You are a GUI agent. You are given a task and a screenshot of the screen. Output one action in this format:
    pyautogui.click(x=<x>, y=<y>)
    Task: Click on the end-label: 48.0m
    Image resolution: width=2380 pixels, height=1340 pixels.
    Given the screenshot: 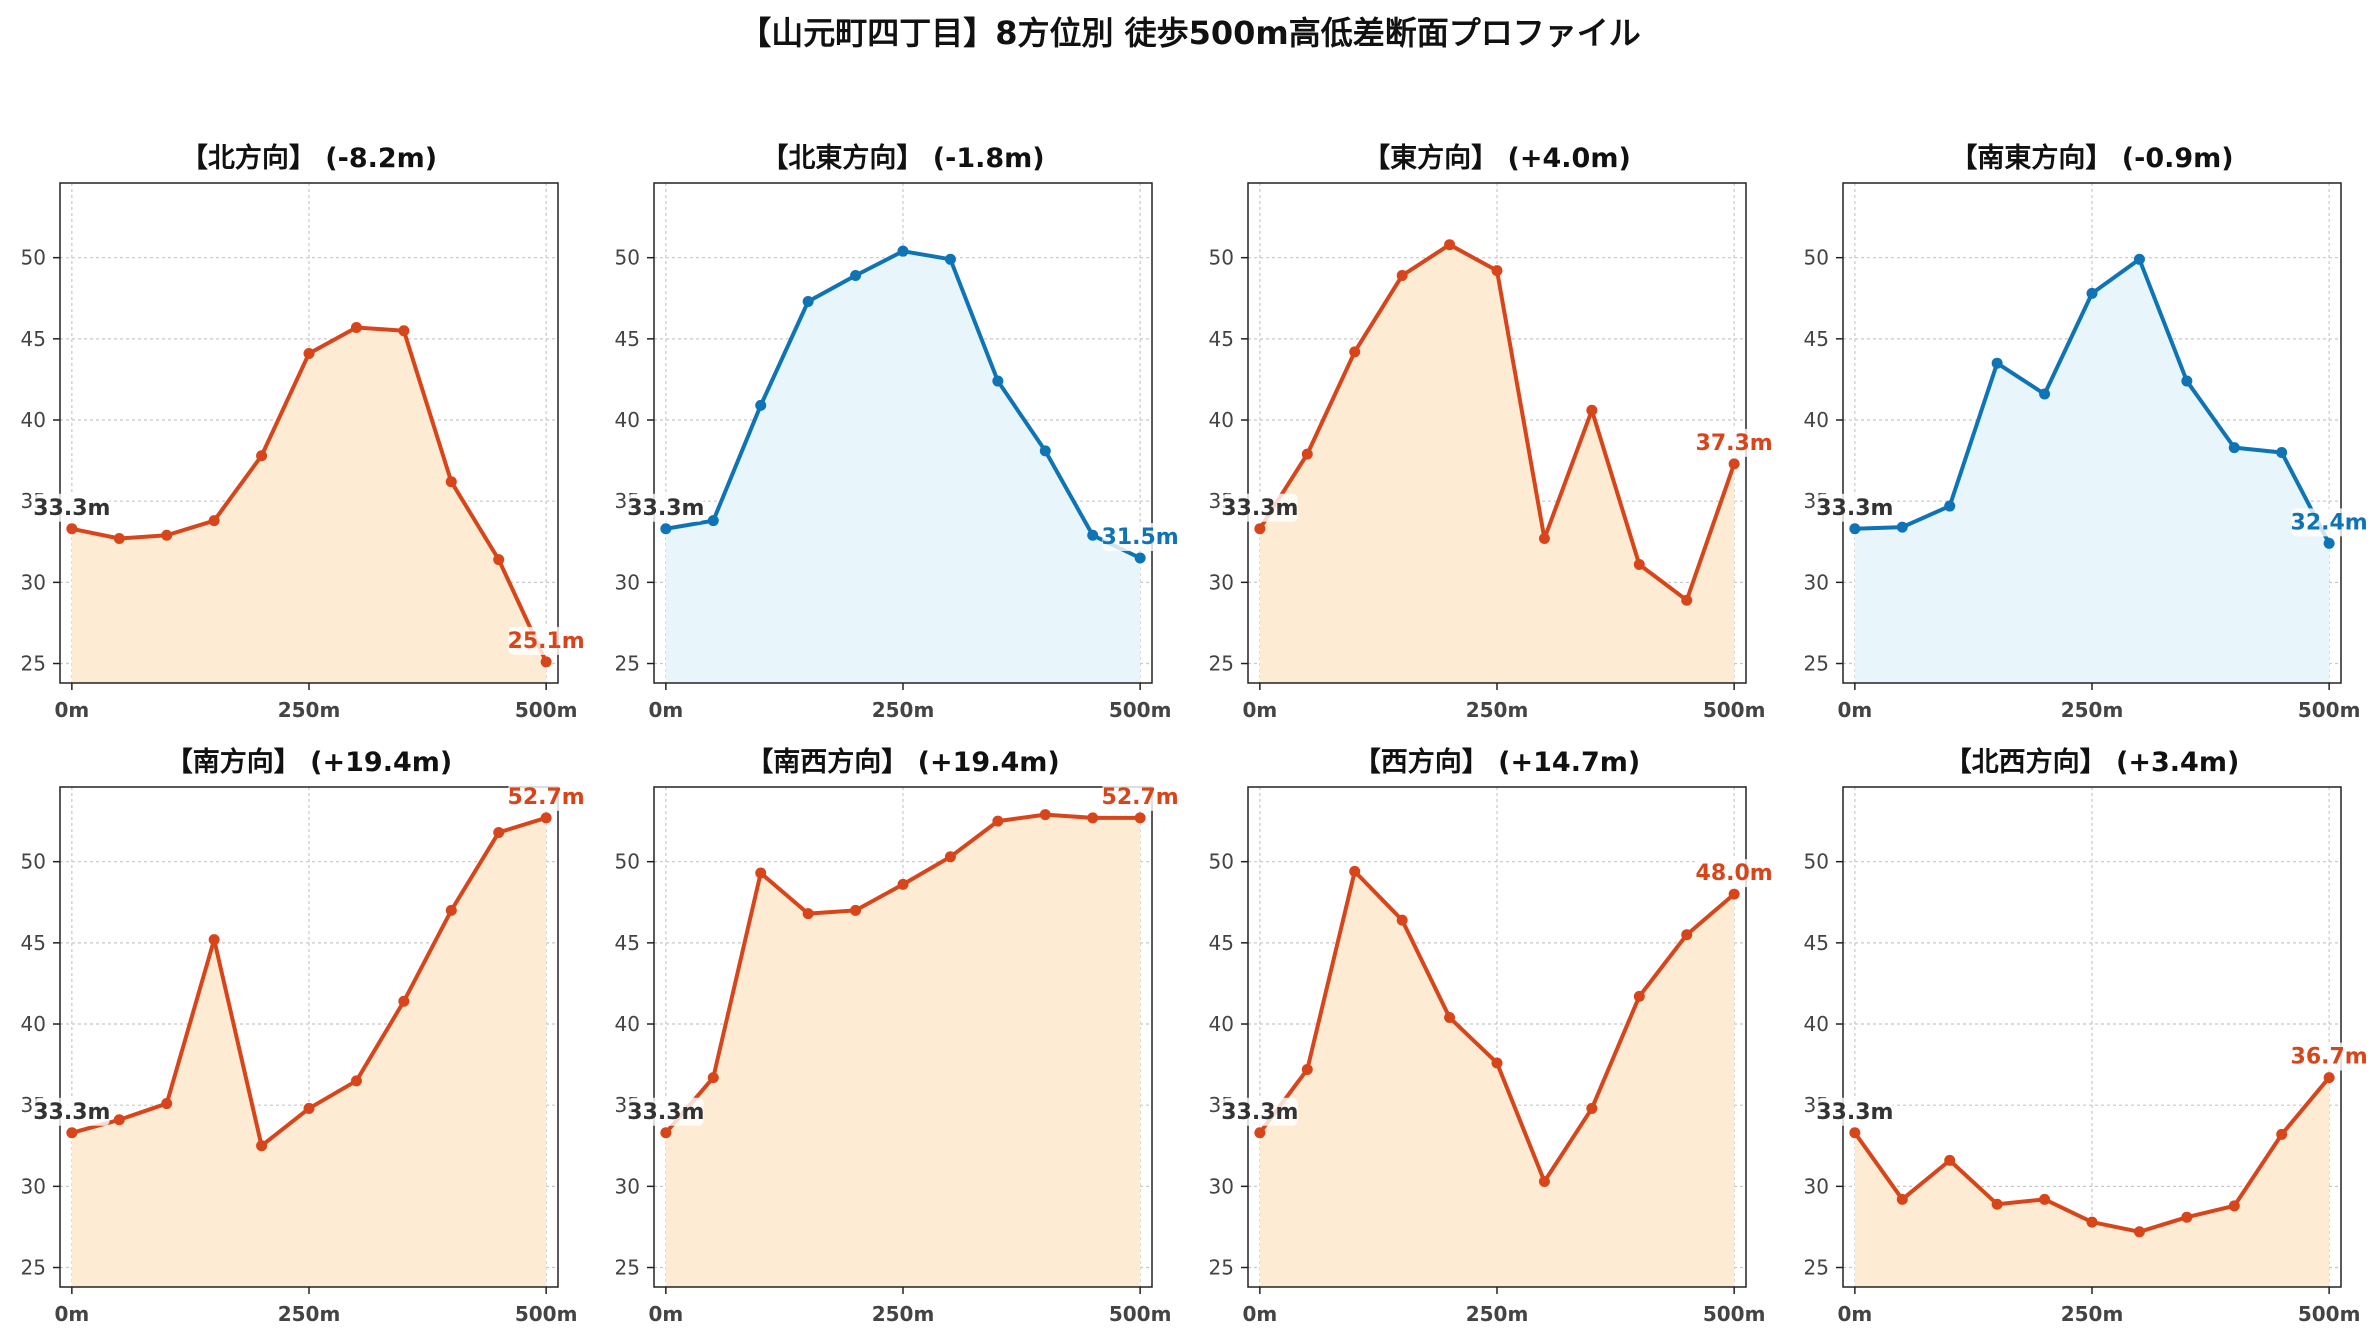 What is the action you would take?
    pyautogui.click(x=1734, y=873)
    